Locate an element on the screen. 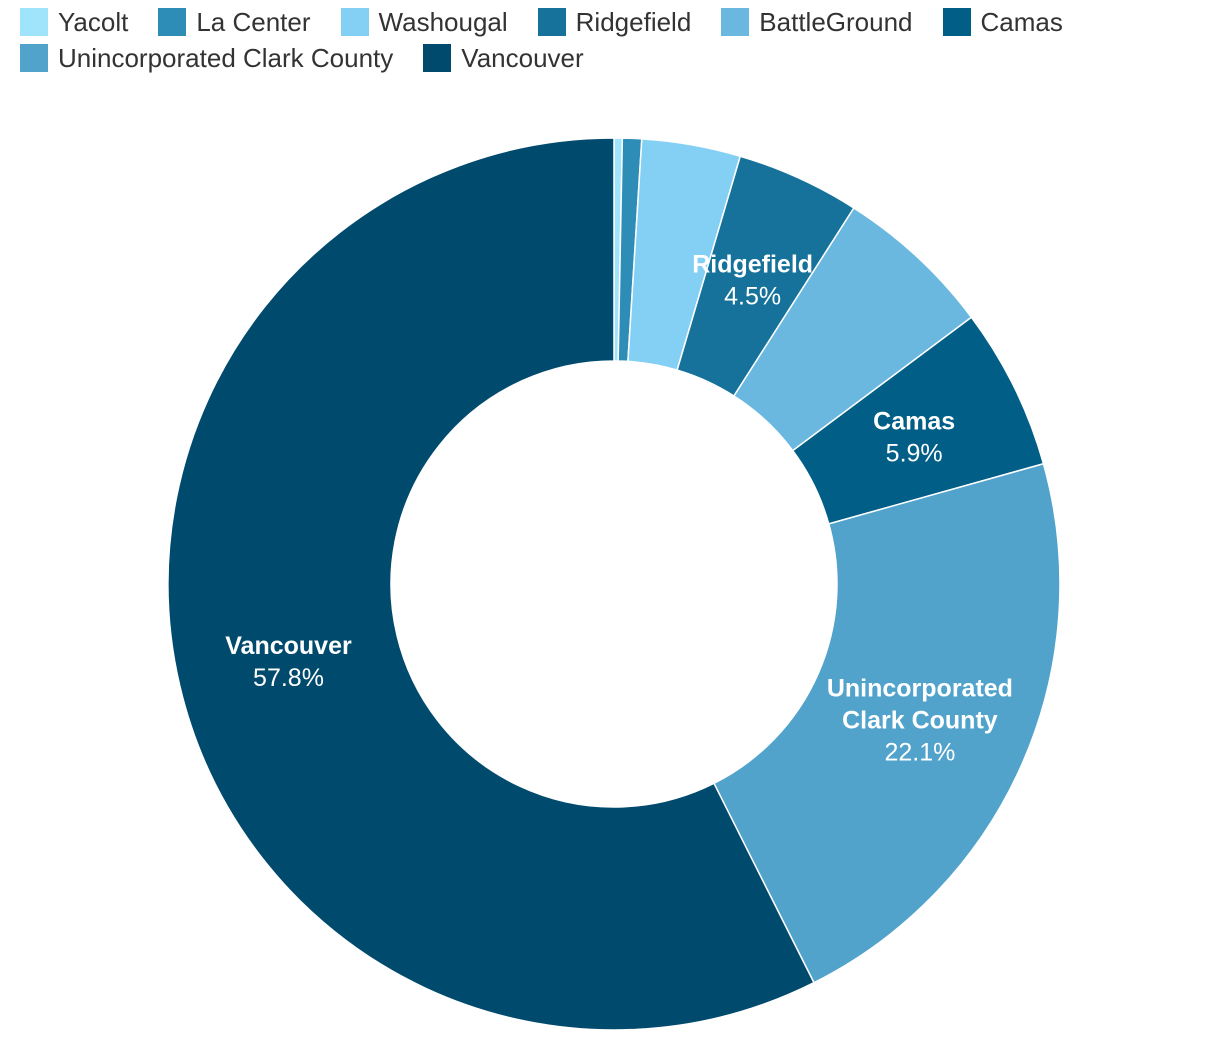 This screenshot has width=1220, height=1040. slice-label-value: 57.8% is located at coordinates (288, 678).